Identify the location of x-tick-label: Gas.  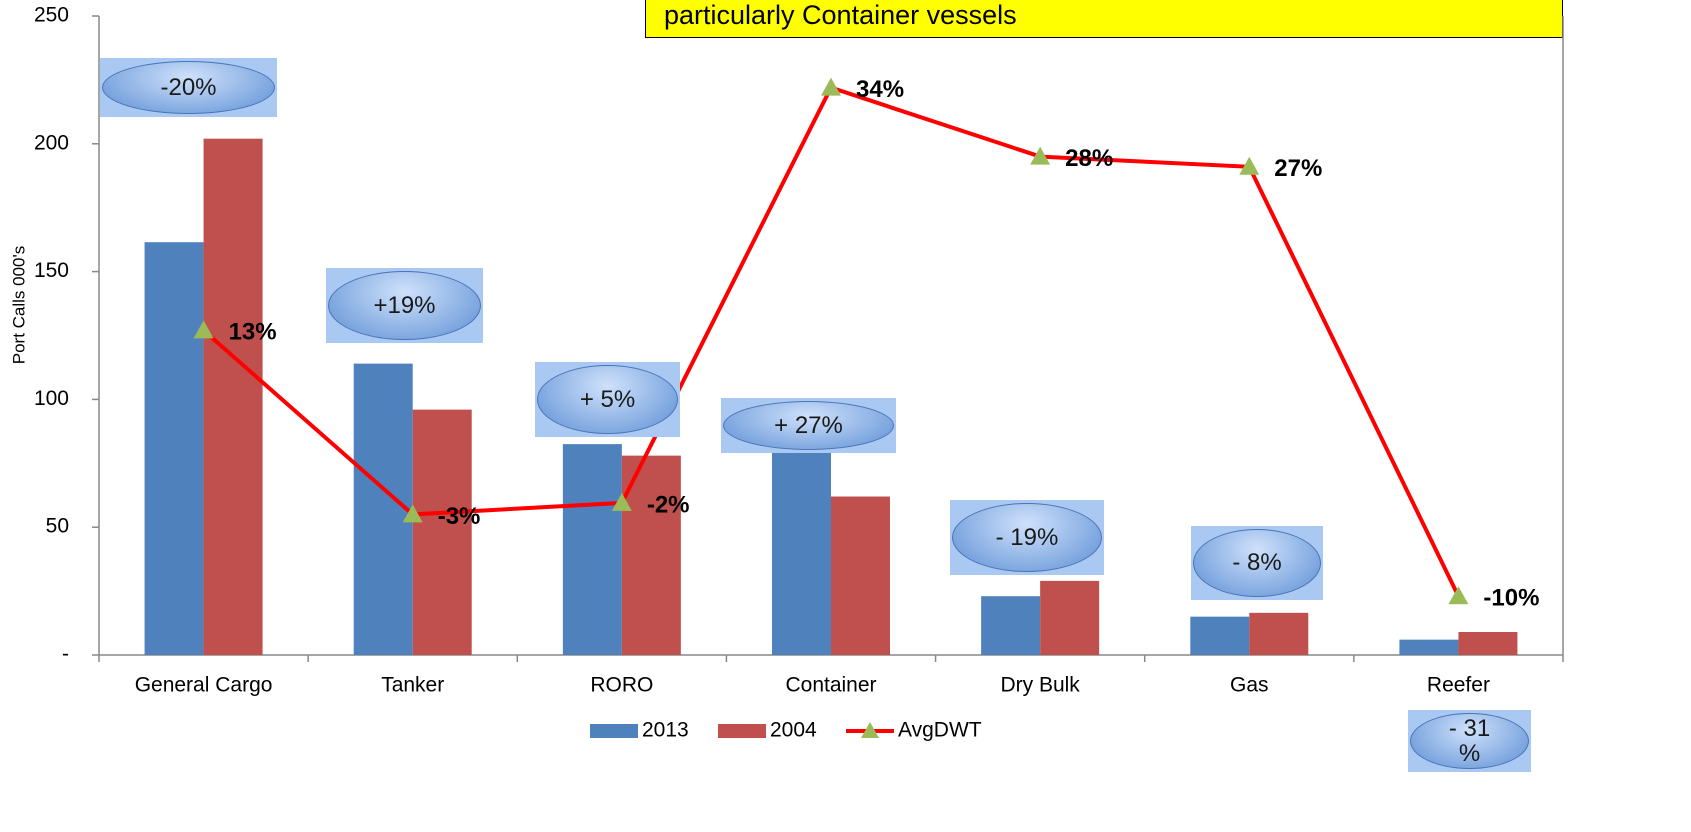
(1249, 685).